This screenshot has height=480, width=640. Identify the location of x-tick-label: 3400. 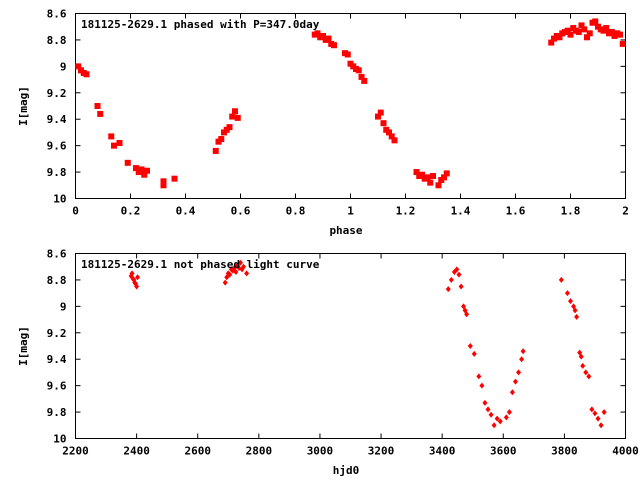
(442, 451).